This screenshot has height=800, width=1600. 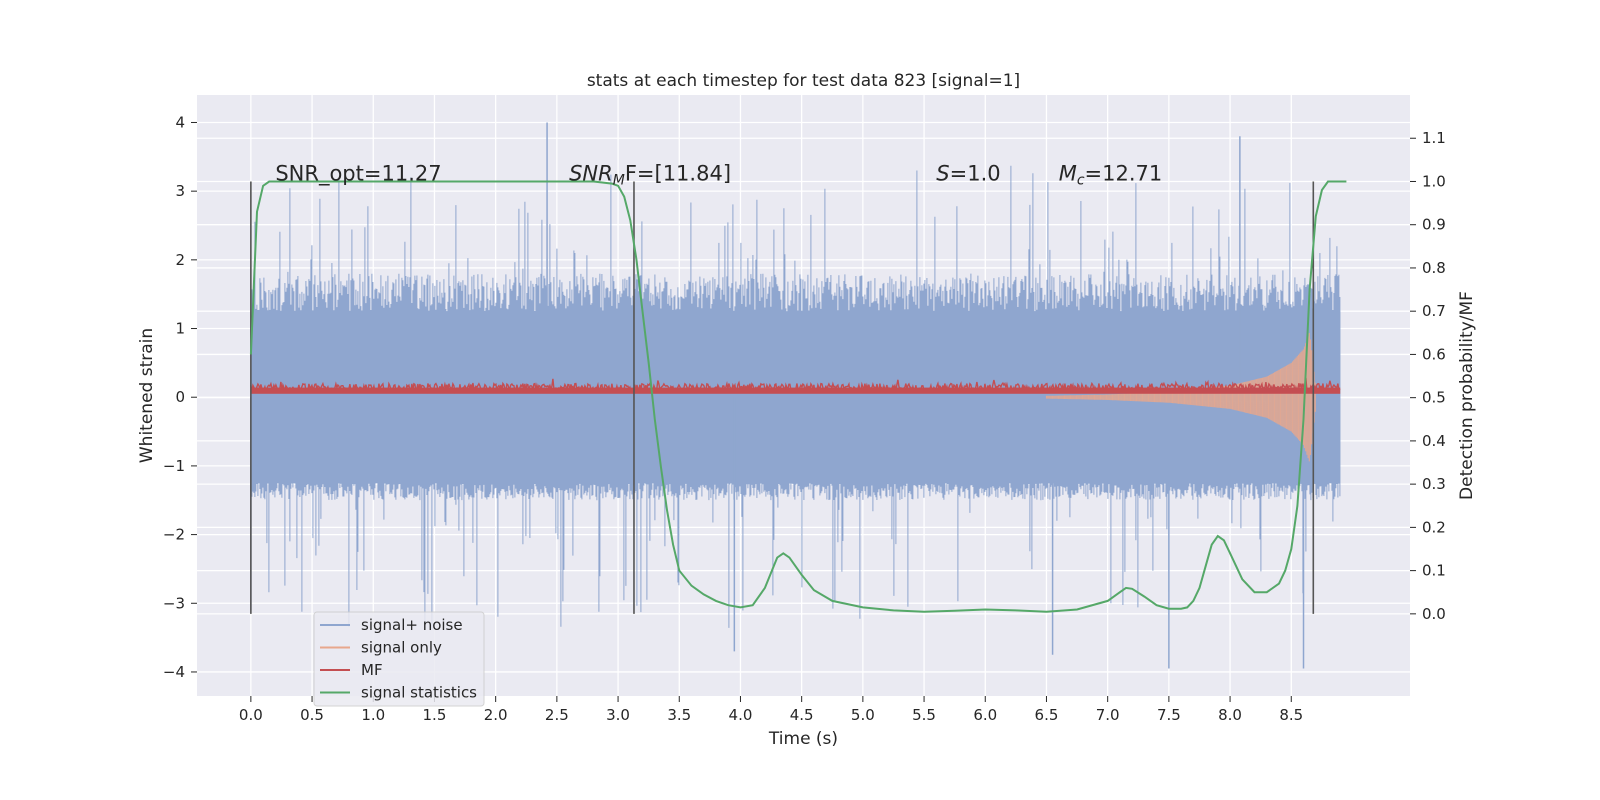 What do you see at coordinates (1434, 441) in the screenshot?
I see `y2-tick-label: 0.4` at bounding box center [1434, 441].